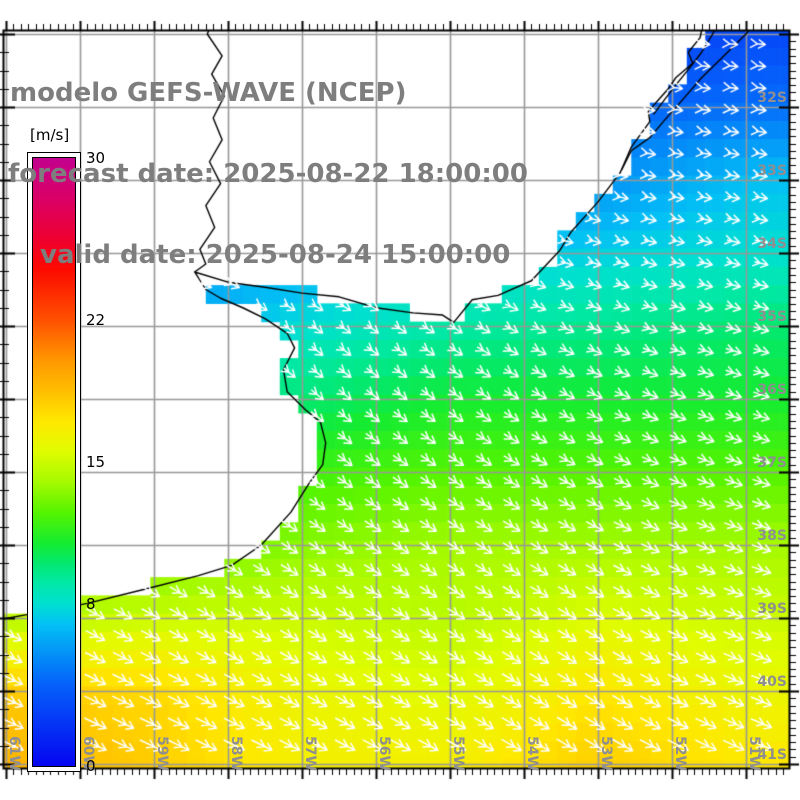  What do you see at coordinates (208, 93) in the screenshot?
I see `model-title: modelo GEFS-WAVE (NCEP)` at bounding box center [208, 93].